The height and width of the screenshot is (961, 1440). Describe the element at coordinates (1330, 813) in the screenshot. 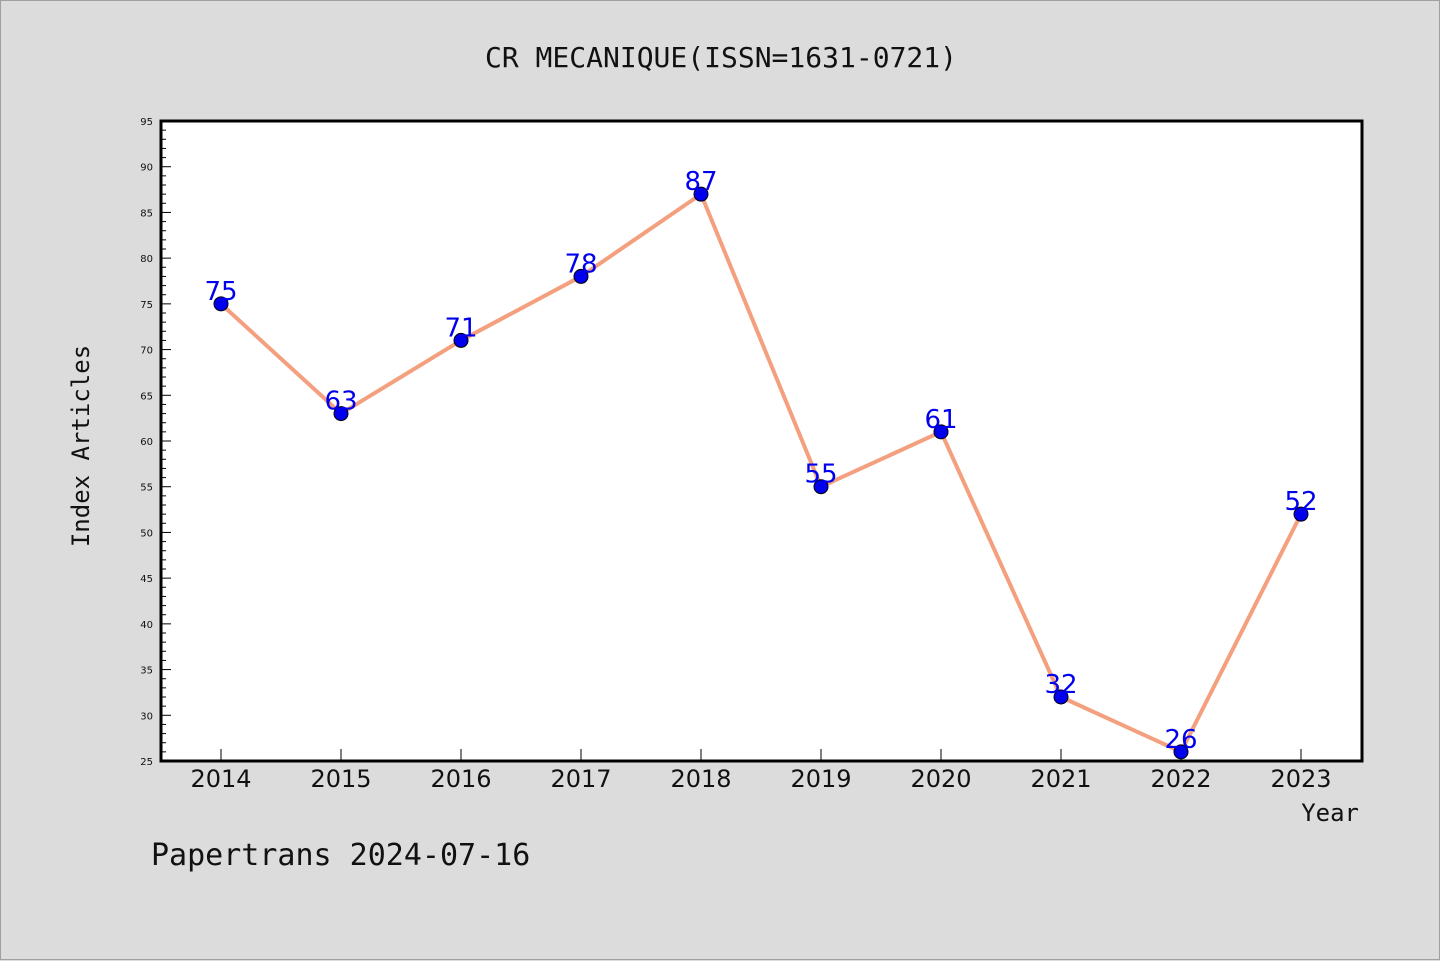

I see `x-axis-label: Year` at that location.